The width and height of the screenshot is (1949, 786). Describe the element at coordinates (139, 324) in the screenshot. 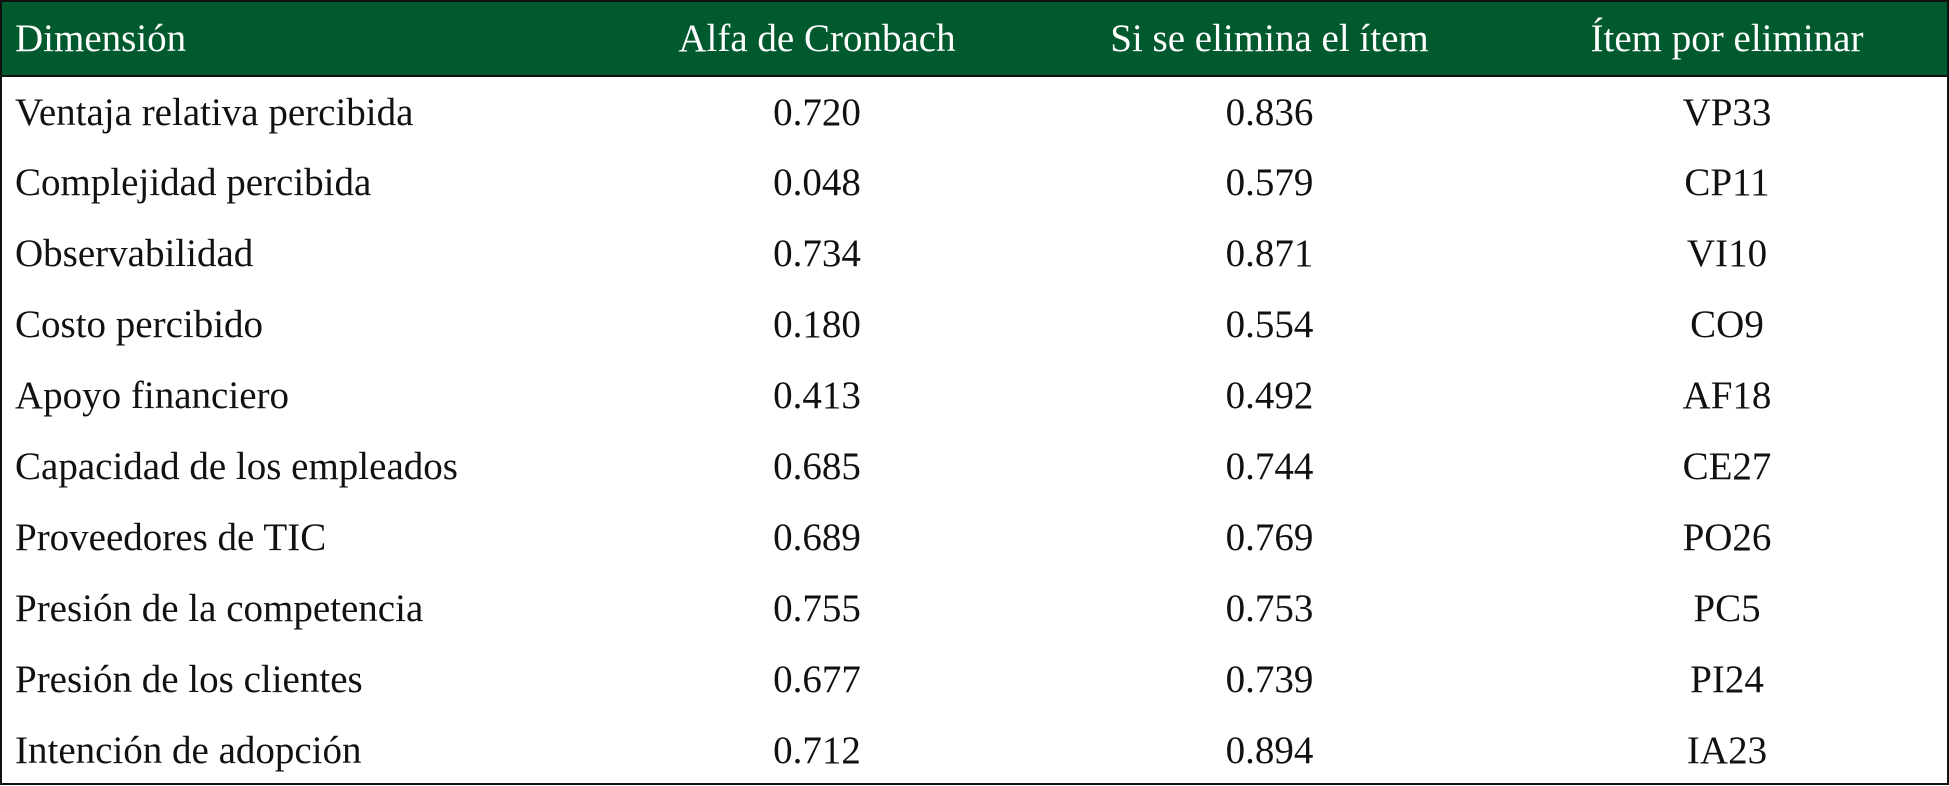

I see `dimension-cell: Costo percibido` at that location.